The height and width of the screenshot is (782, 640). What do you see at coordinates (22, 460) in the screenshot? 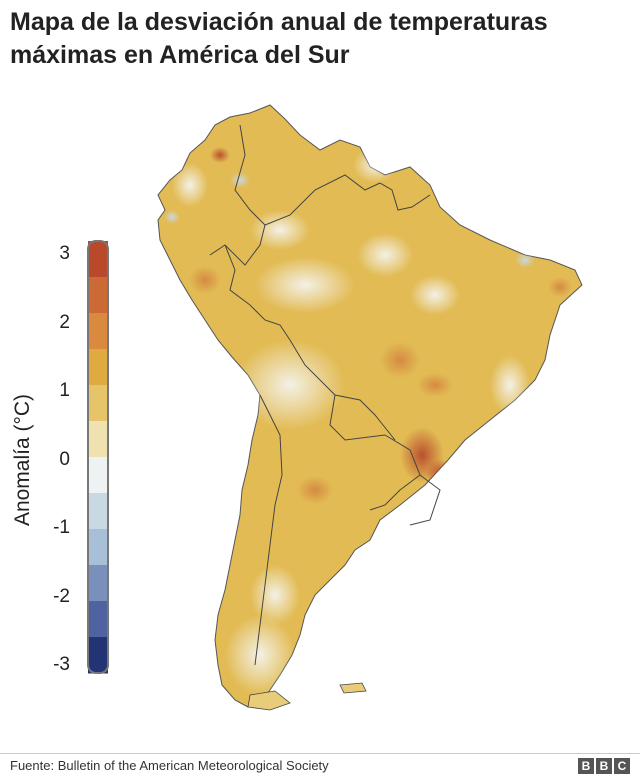
I see `legend-title: Anomalía (°C)` at bounding box center [22, 460].